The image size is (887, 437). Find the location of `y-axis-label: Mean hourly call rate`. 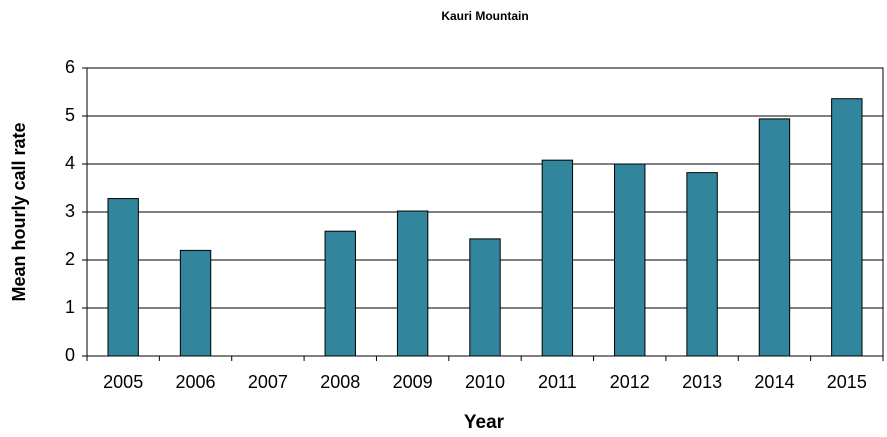

y-axis-label: Mean hourly call rate is located at coordinates (19, 211).